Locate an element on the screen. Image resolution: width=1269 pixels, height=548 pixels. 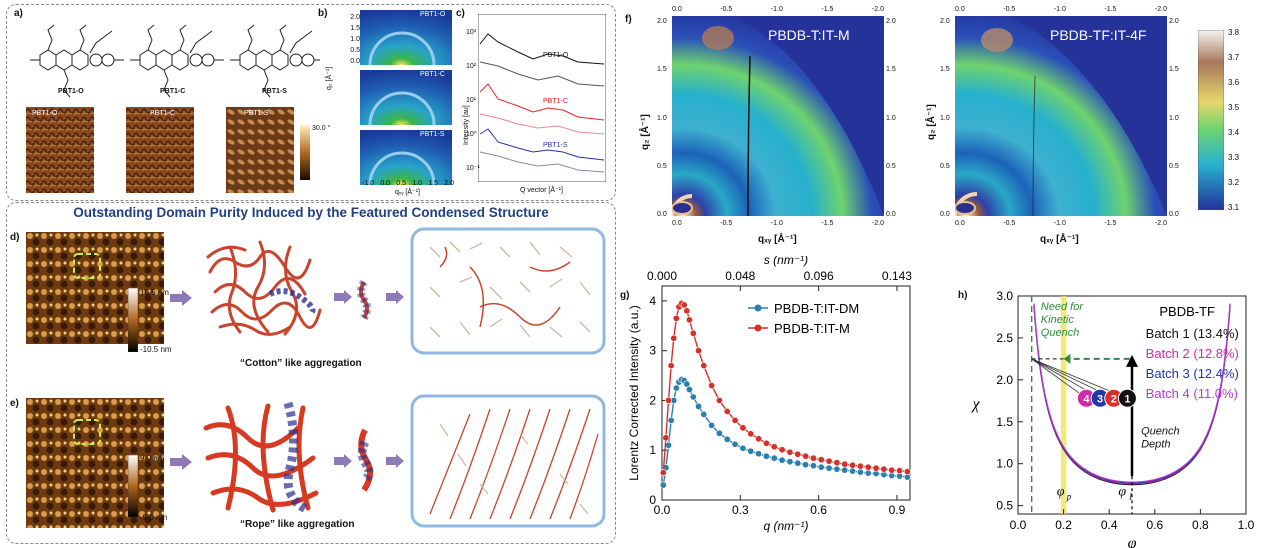
c-ytick-0: 10³ is located at coordinates (471, 32).